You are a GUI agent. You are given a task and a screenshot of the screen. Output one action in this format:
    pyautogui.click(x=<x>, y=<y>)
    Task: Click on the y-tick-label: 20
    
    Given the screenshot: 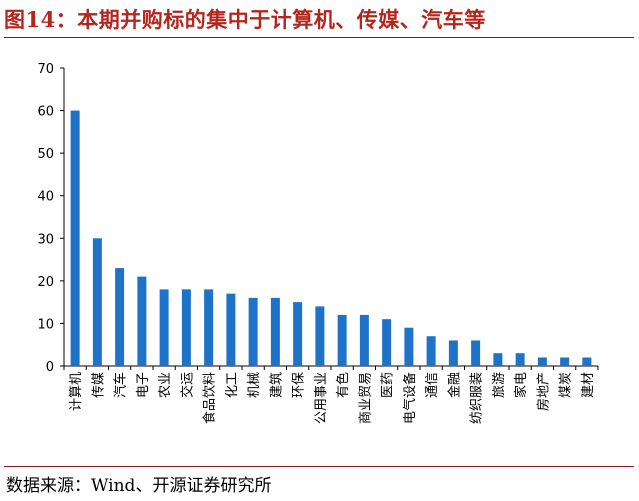 What is the action you would take?
    pyautogui.click(x=45, y=282)
    